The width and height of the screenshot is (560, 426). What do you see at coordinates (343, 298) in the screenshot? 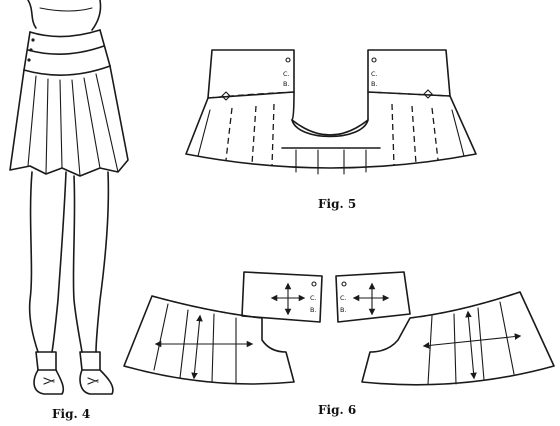
I see `fig6-mark-right-c: C.` at bounding box center [343, 298].